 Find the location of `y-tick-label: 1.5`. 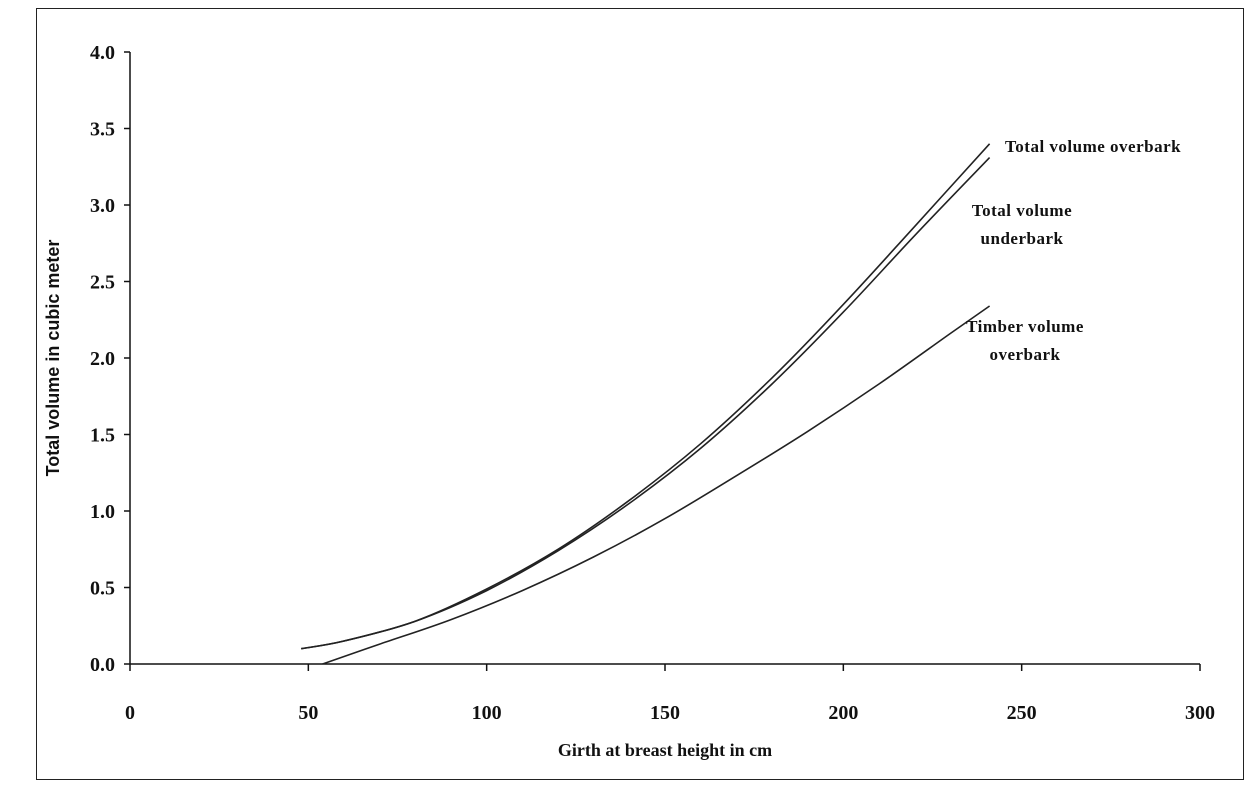

y-tick-label: 1.5 is located at coordinates (102, 436).